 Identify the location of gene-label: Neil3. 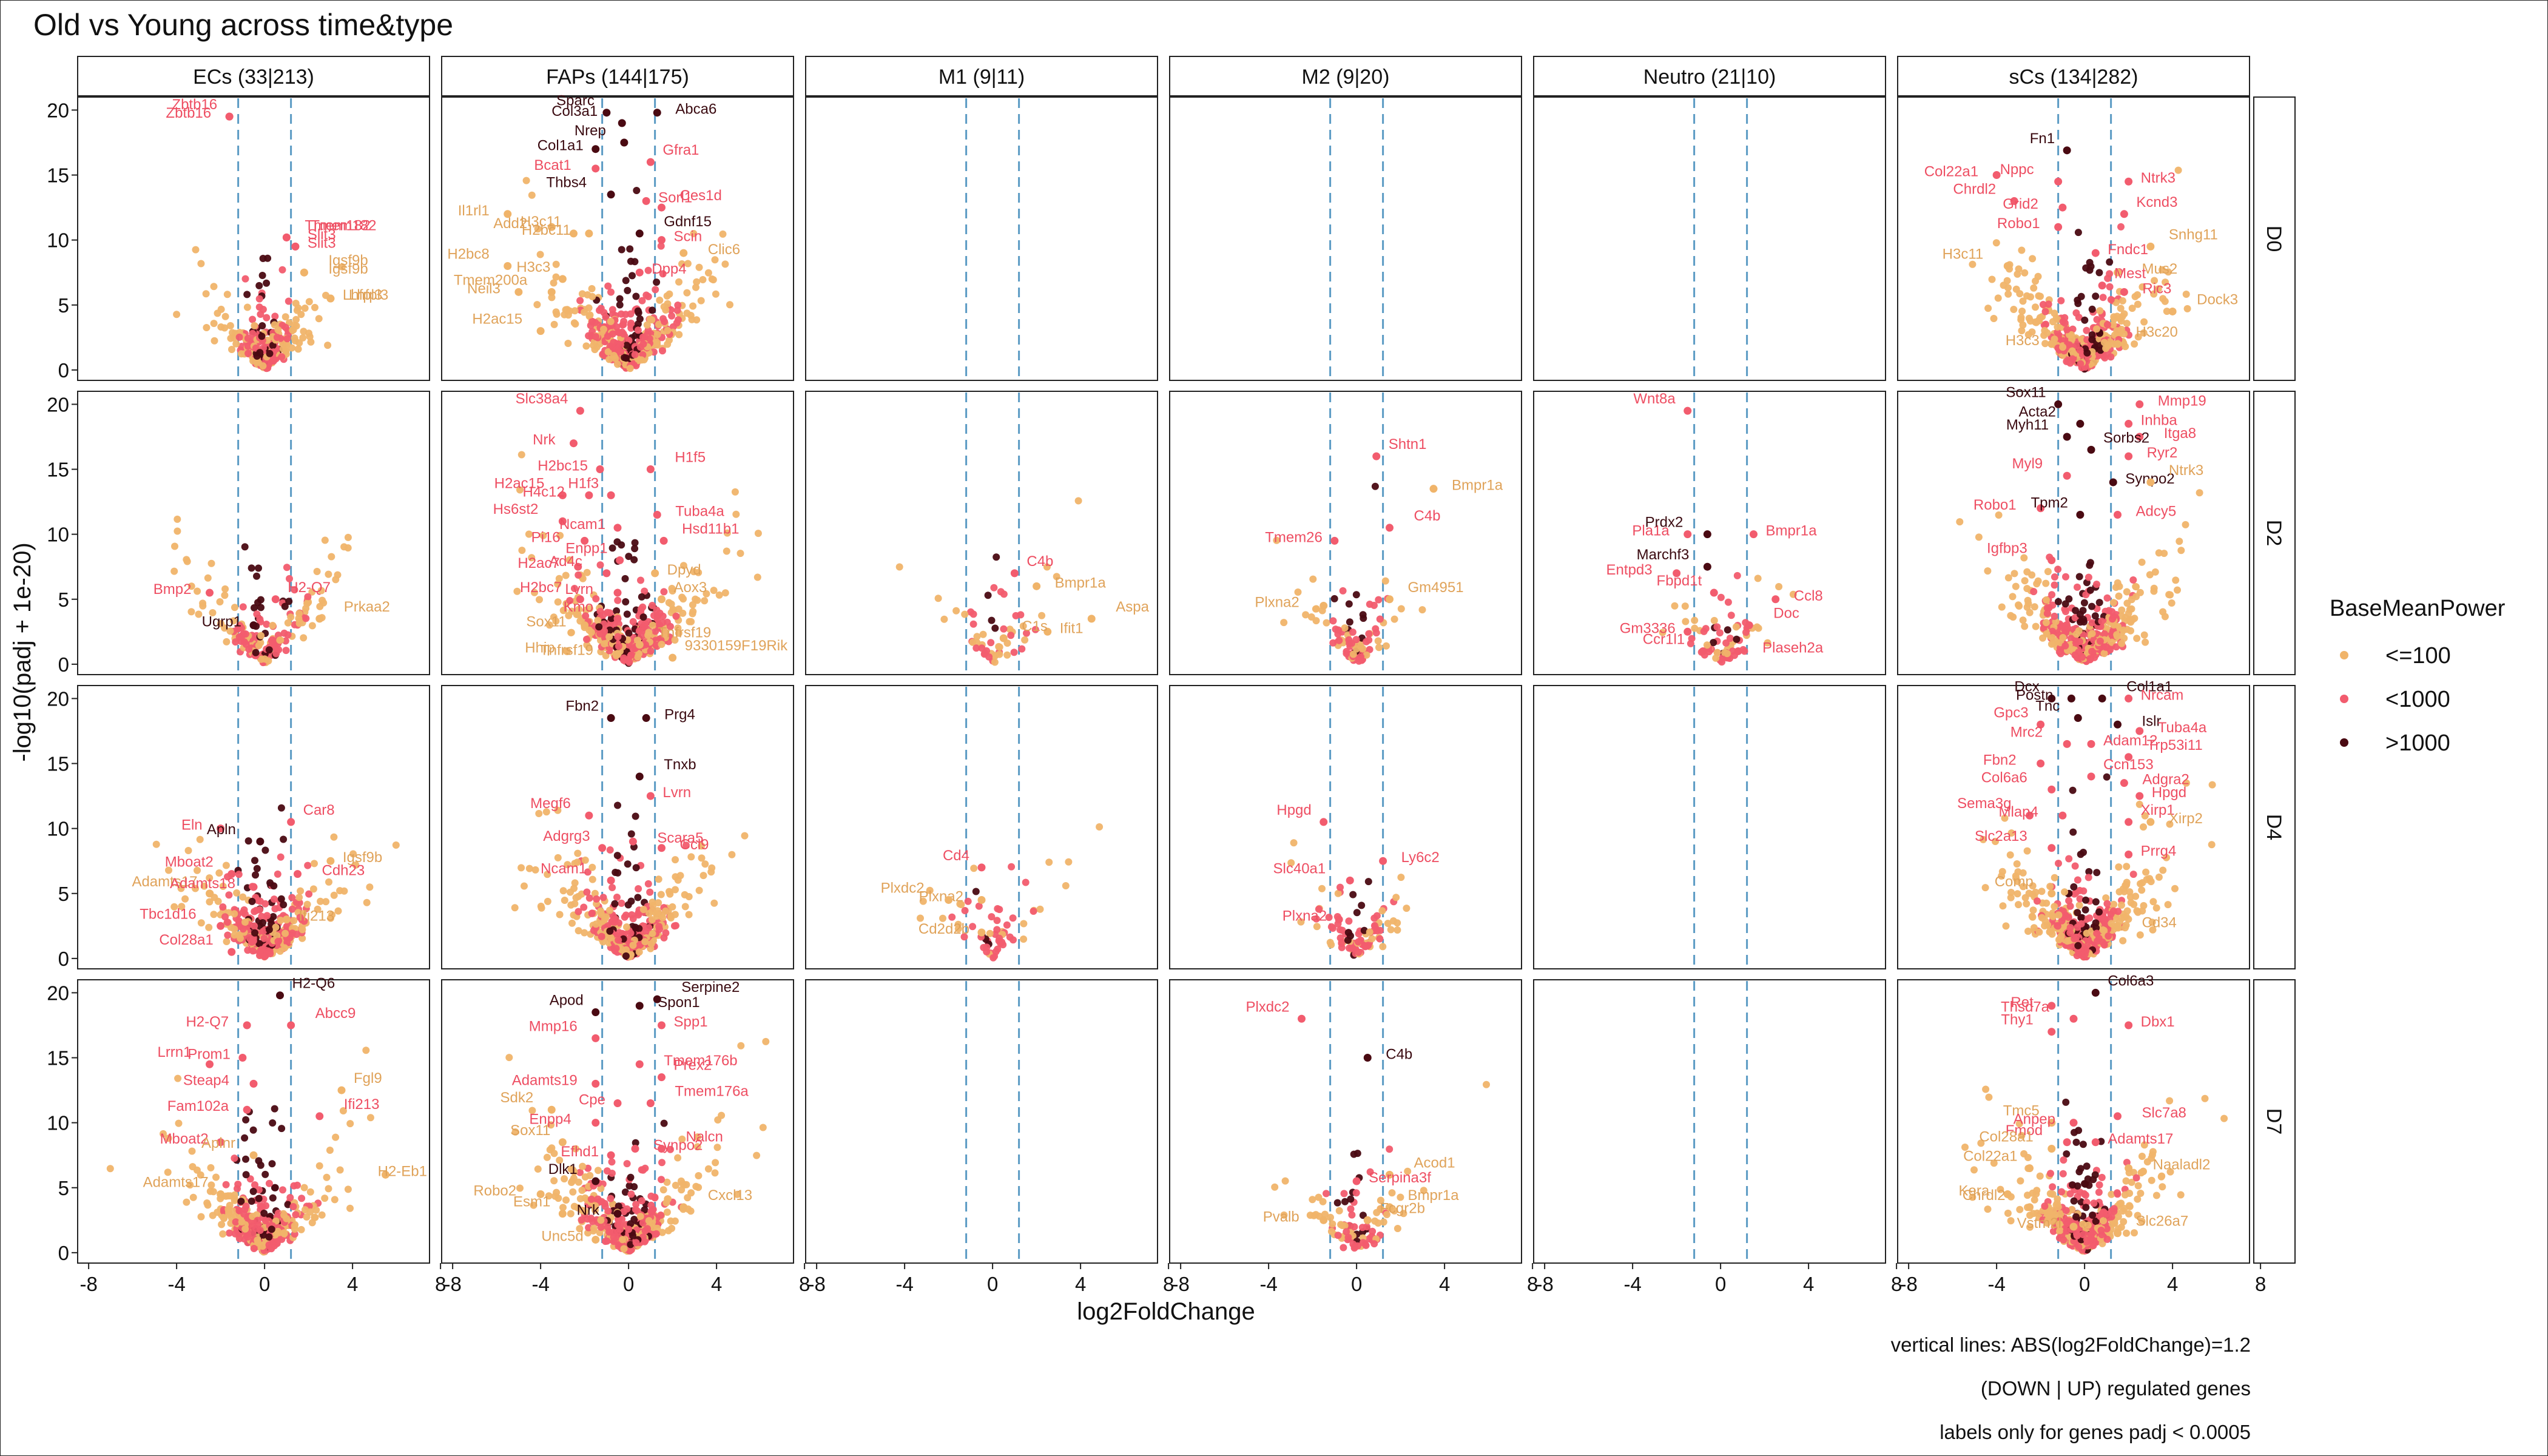
(483, 288).